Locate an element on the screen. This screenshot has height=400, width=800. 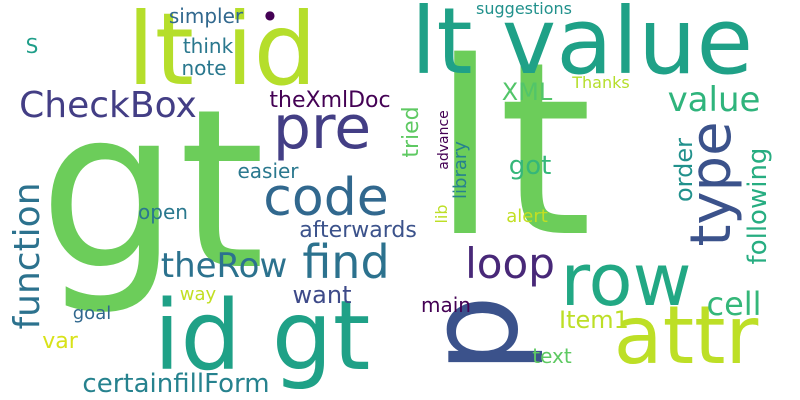
word-therow: theRow is located at coordinates (224, 266).